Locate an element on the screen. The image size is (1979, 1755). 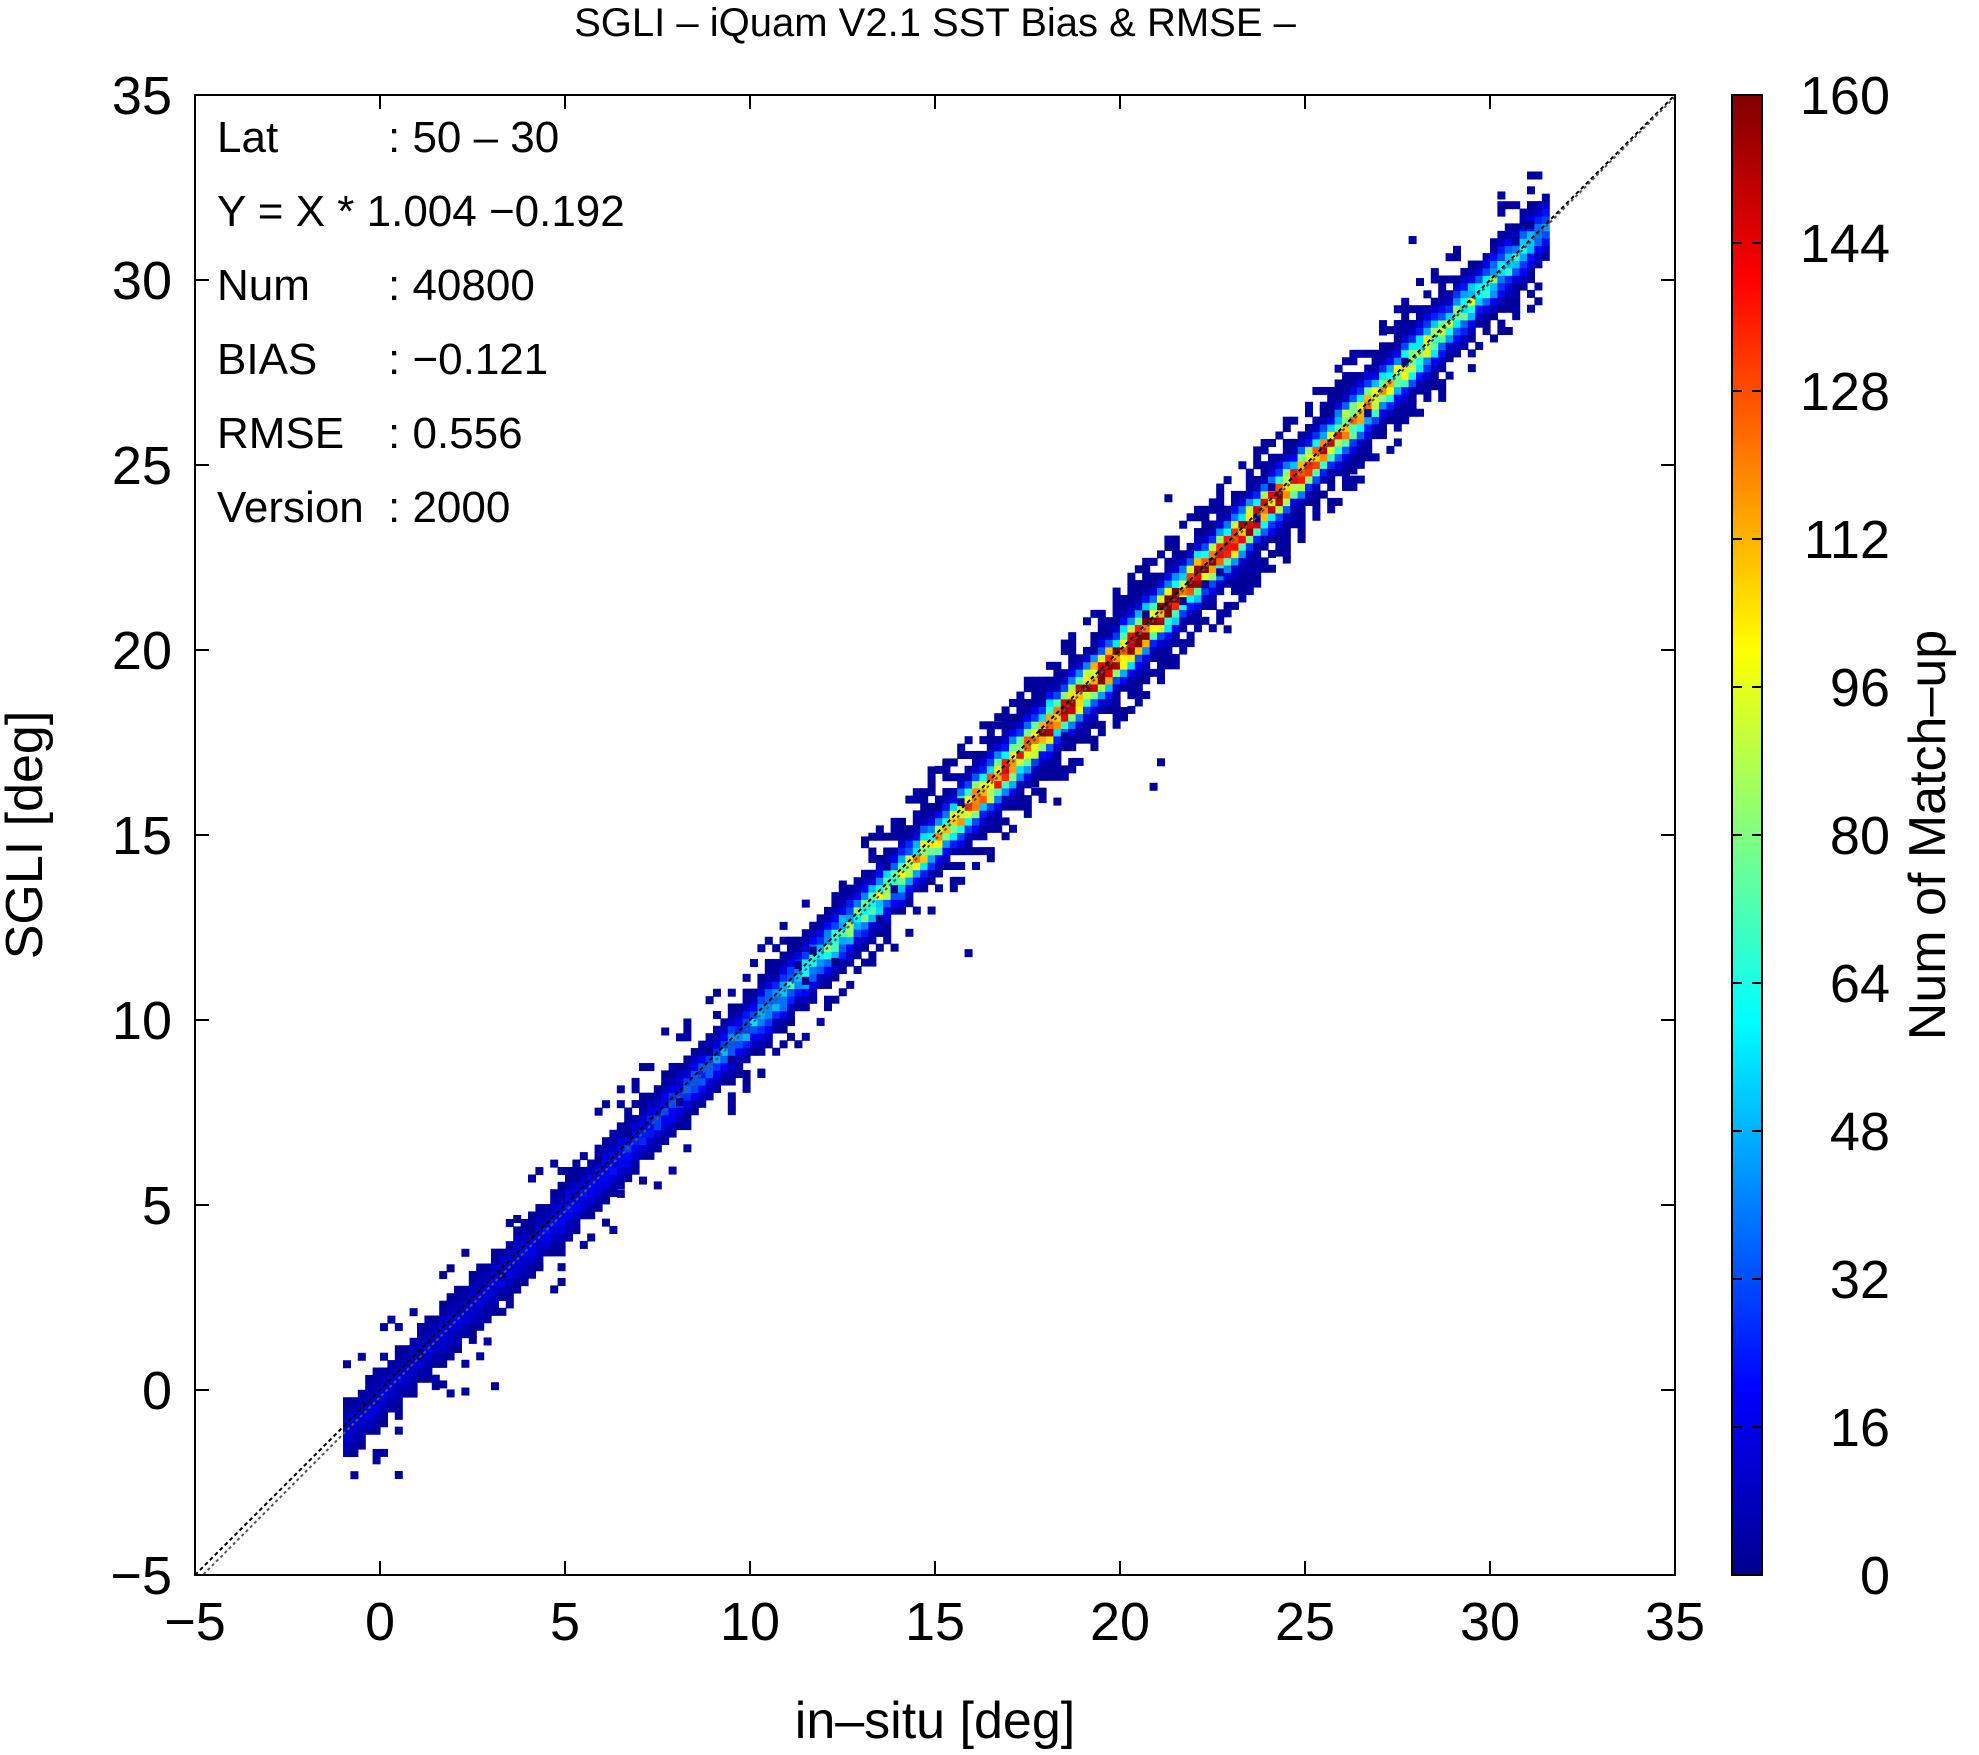
y-tick-label: 15 is located at coordinates (142, 836).